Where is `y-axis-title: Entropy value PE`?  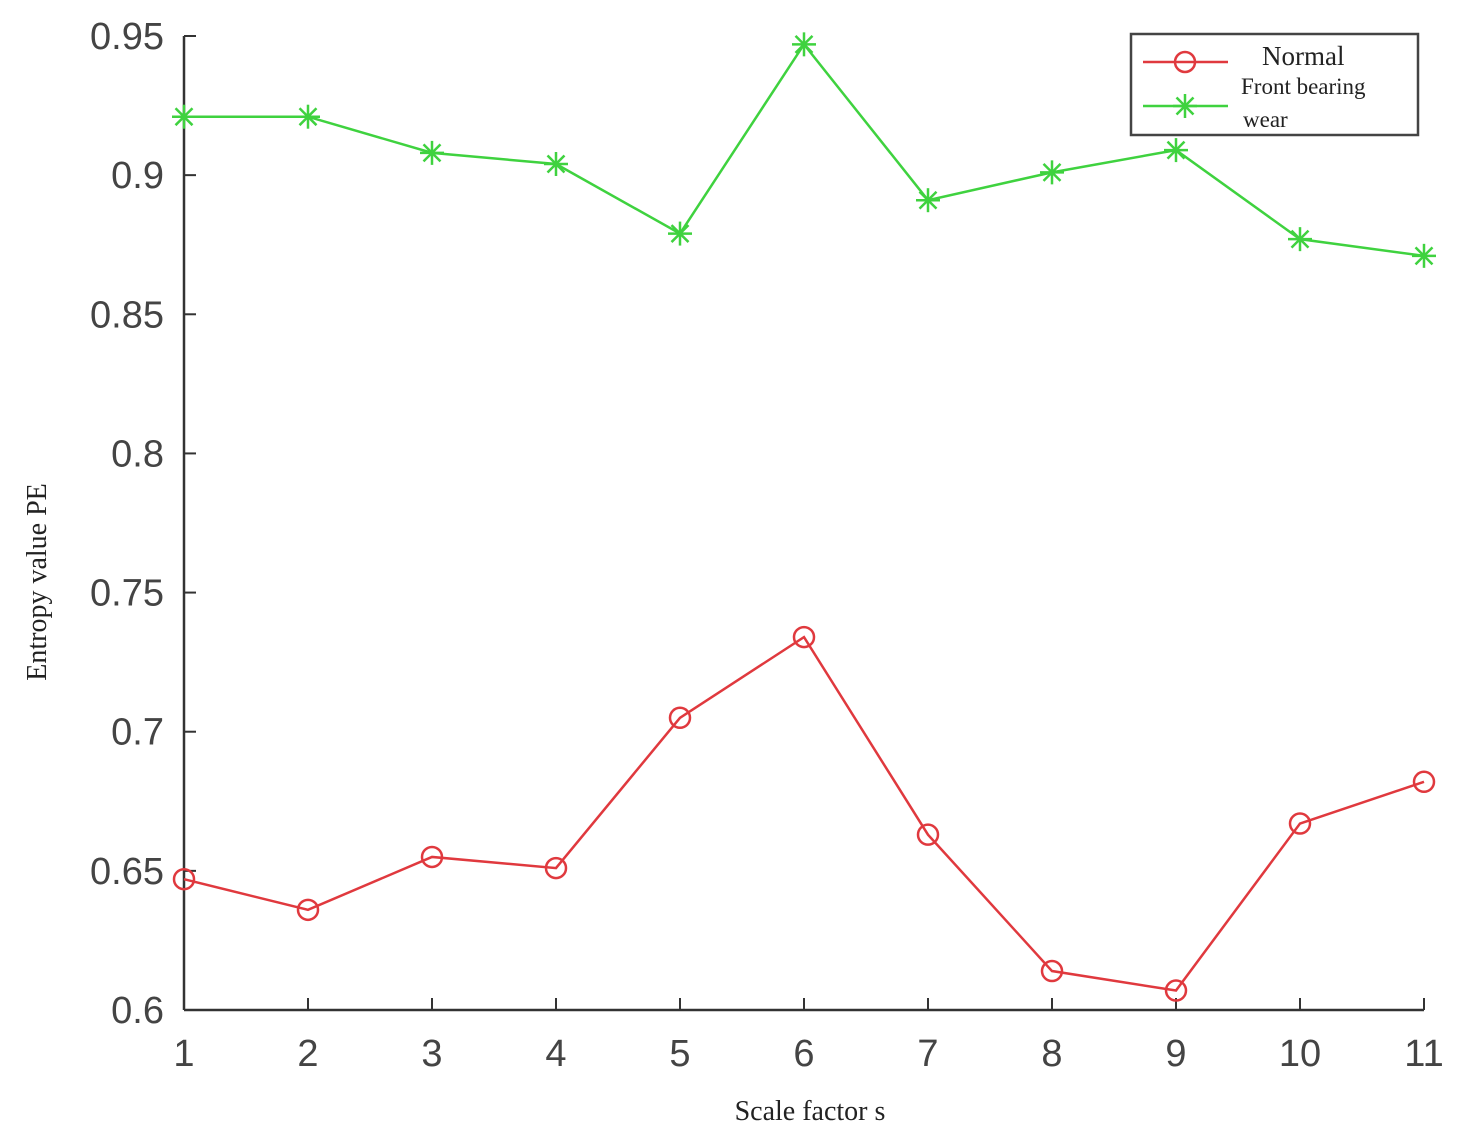
y-axis-title: Entropy value PE is located at coordinates (37, 582).